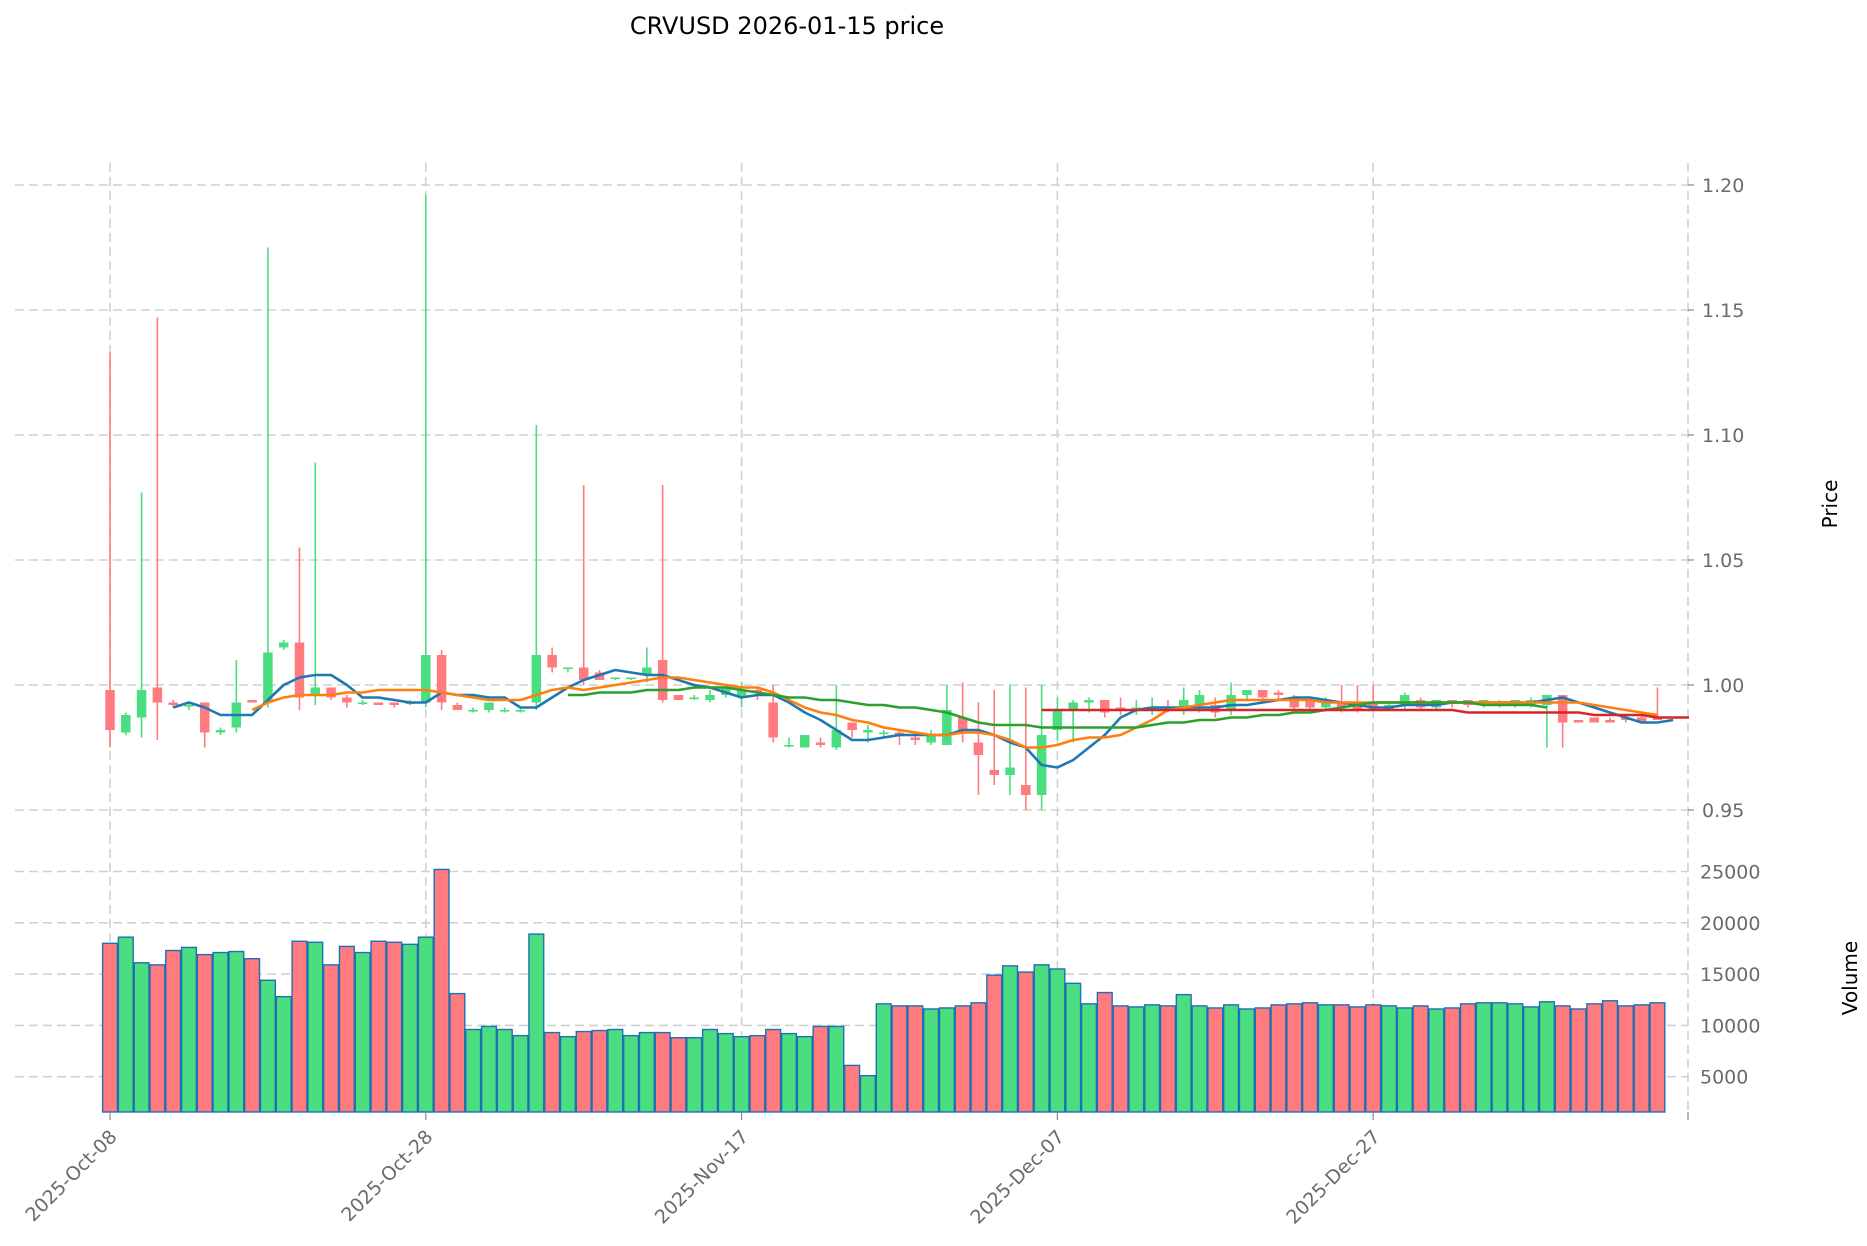 The width and height of the screenshot is (1867, 1246). What do you see at coordinates (787, 26) in the screenshot?
I see `chart-title: CRVUSD 2026-01-15 price` at bounding box center [787, 26].